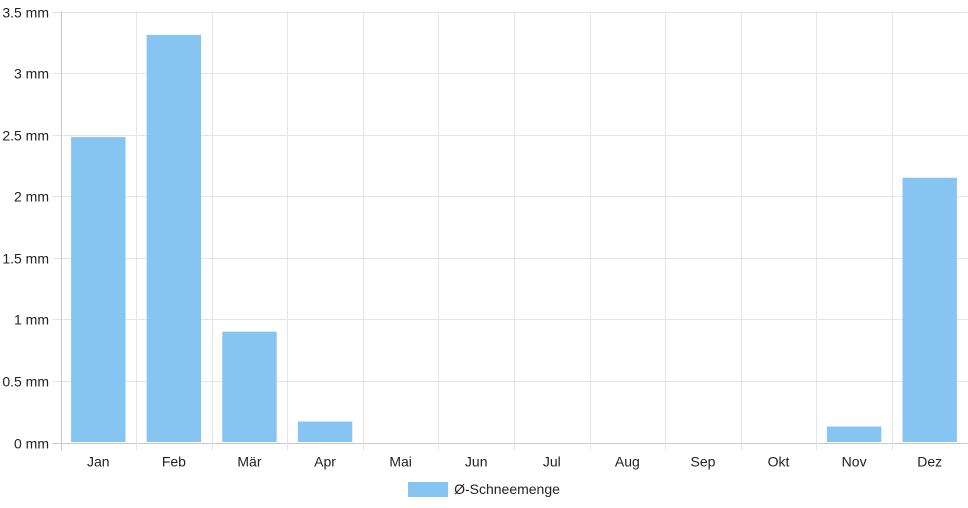  Describe the element at coordinates (400, 462) in the screenshot. I see `x-tick-label: Mai` at that location.